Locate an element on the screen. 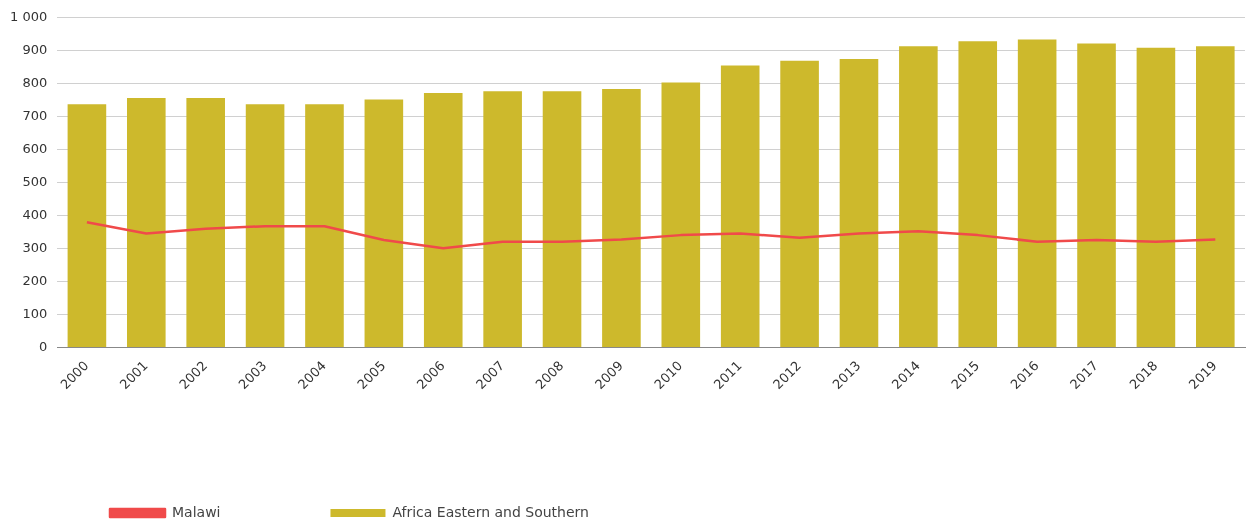 This screenshot has width=1249, height=530. y-tick-label: 1 000 is located at coordinates (29, 17).